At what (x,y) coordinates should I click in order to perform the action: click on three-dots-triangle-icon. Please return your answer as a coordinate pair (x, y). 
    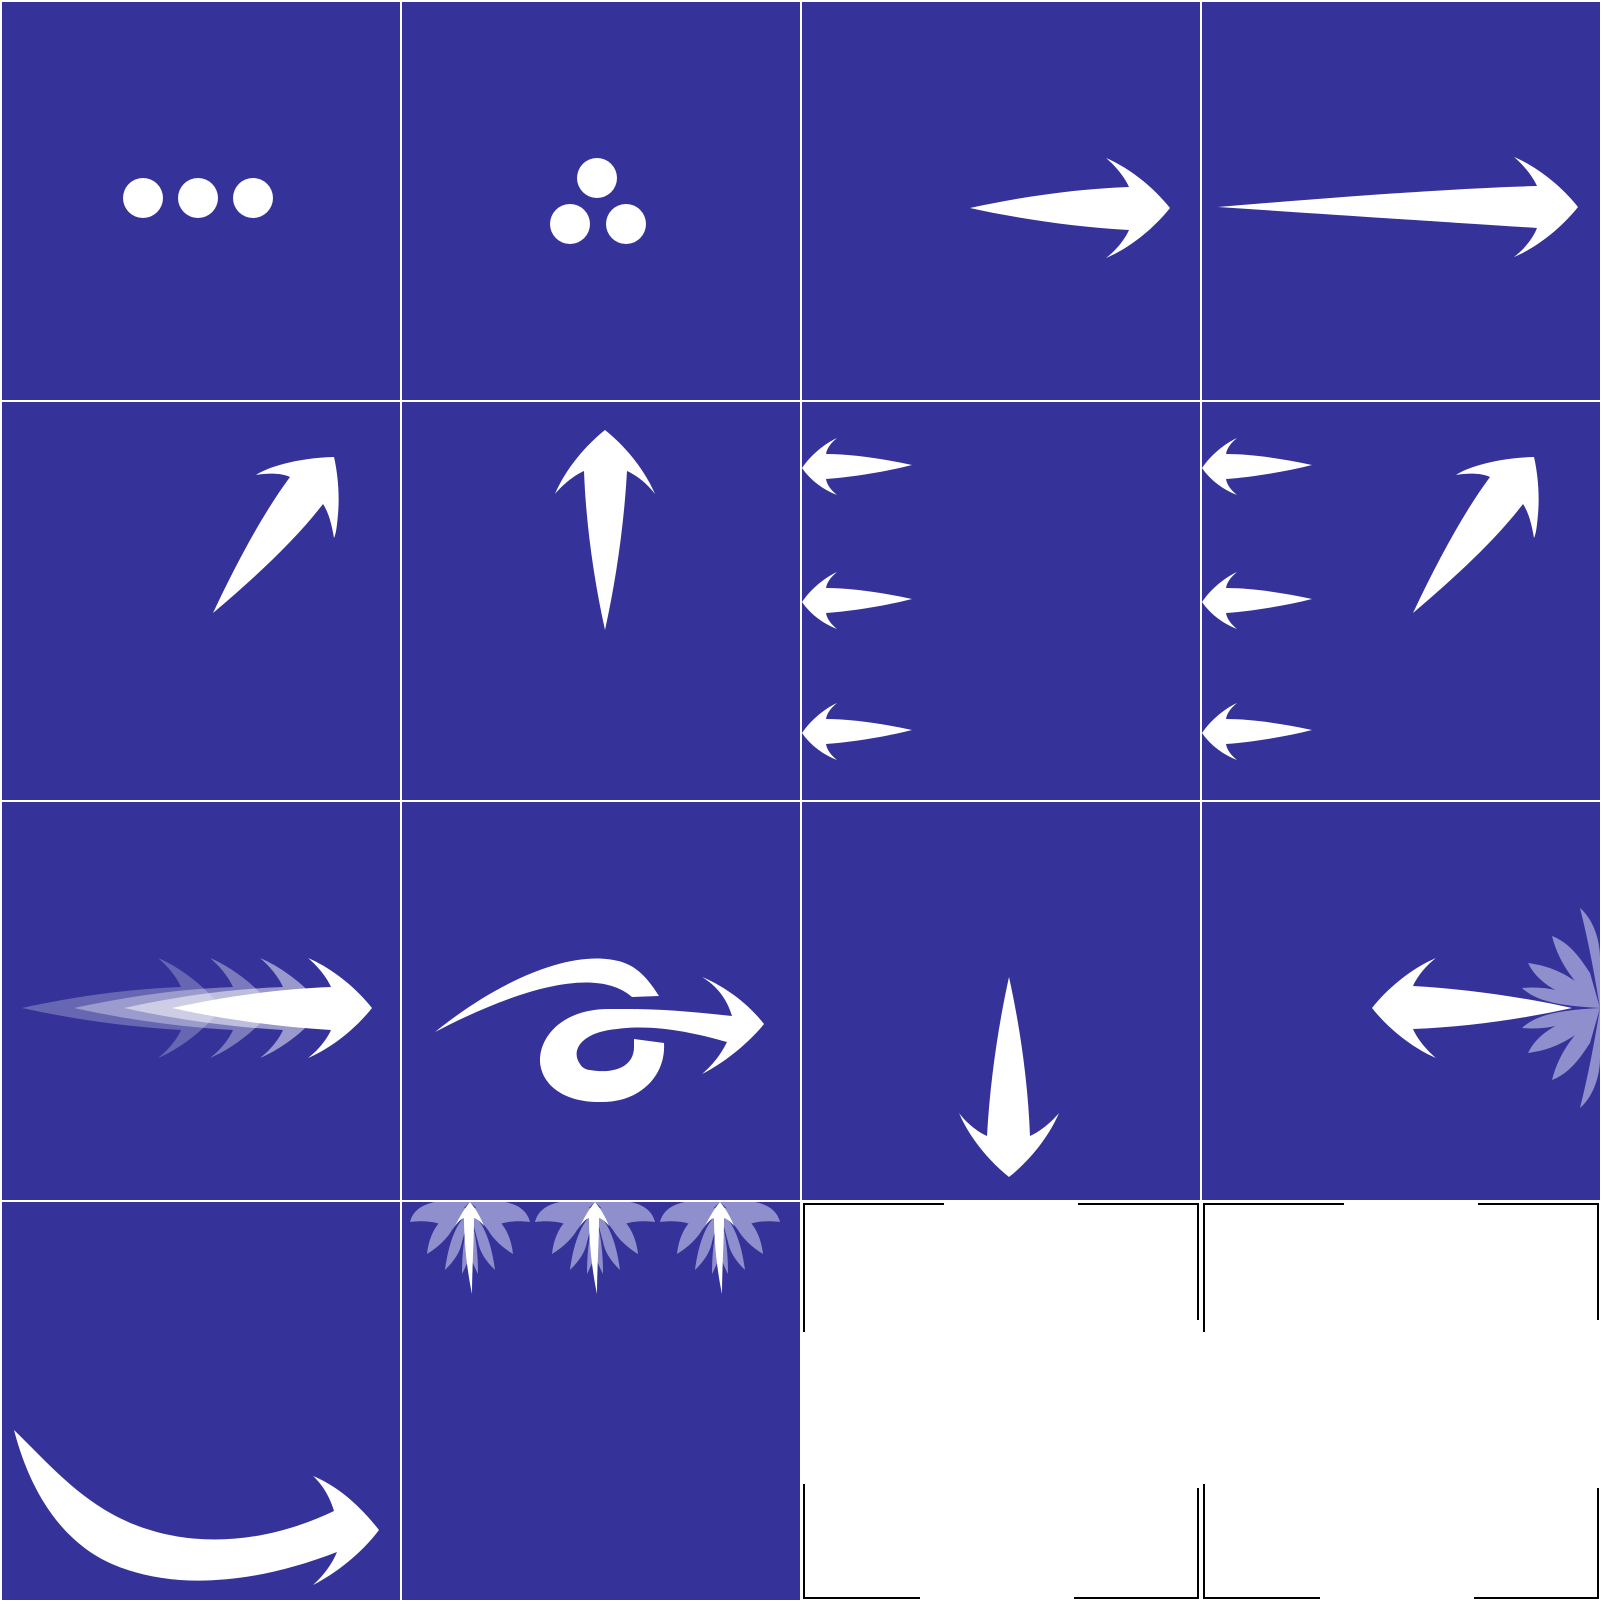
    Looking at the image, I should click on (601, 201).